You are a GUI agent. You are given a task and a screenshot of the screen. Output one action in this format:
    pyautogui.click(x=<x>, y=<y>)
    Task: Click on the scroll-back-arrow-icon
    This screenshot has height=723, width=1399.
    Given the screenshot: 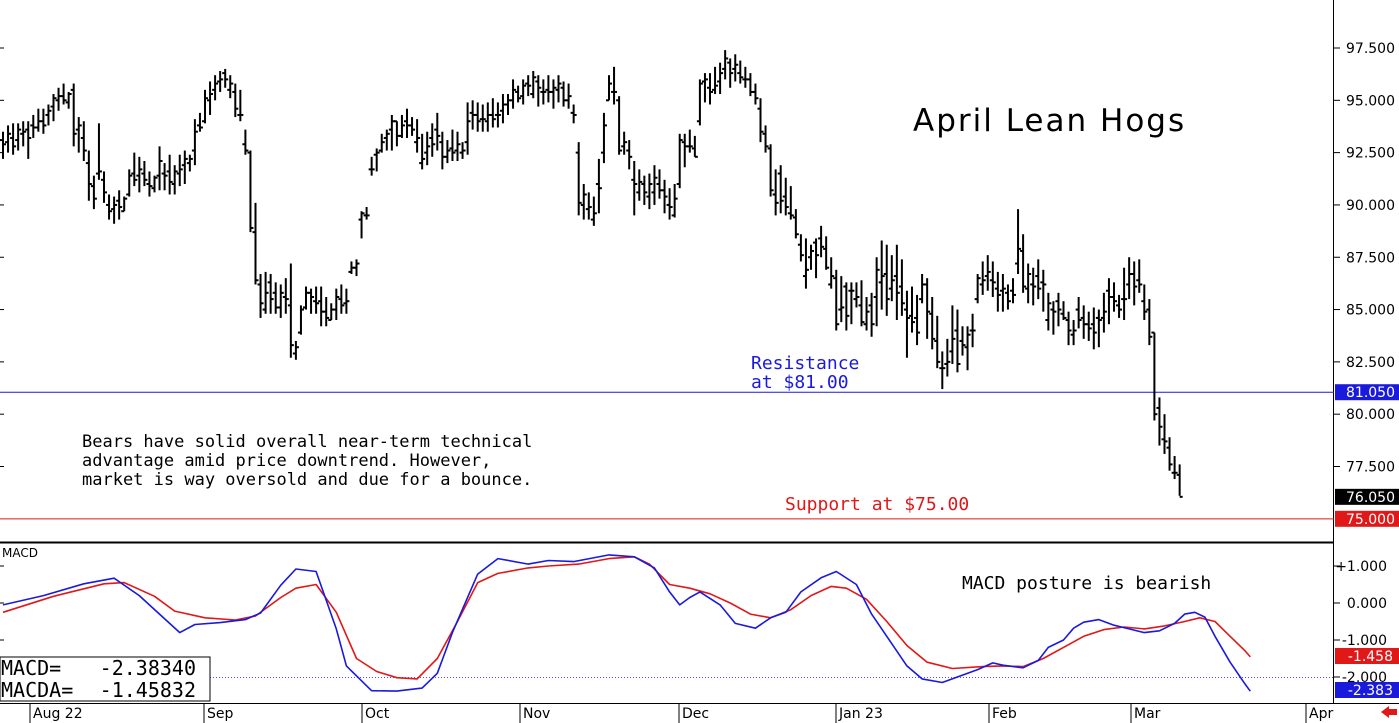 What is the action you would take?
    pyautogui.click(x=1389, y=712)
    